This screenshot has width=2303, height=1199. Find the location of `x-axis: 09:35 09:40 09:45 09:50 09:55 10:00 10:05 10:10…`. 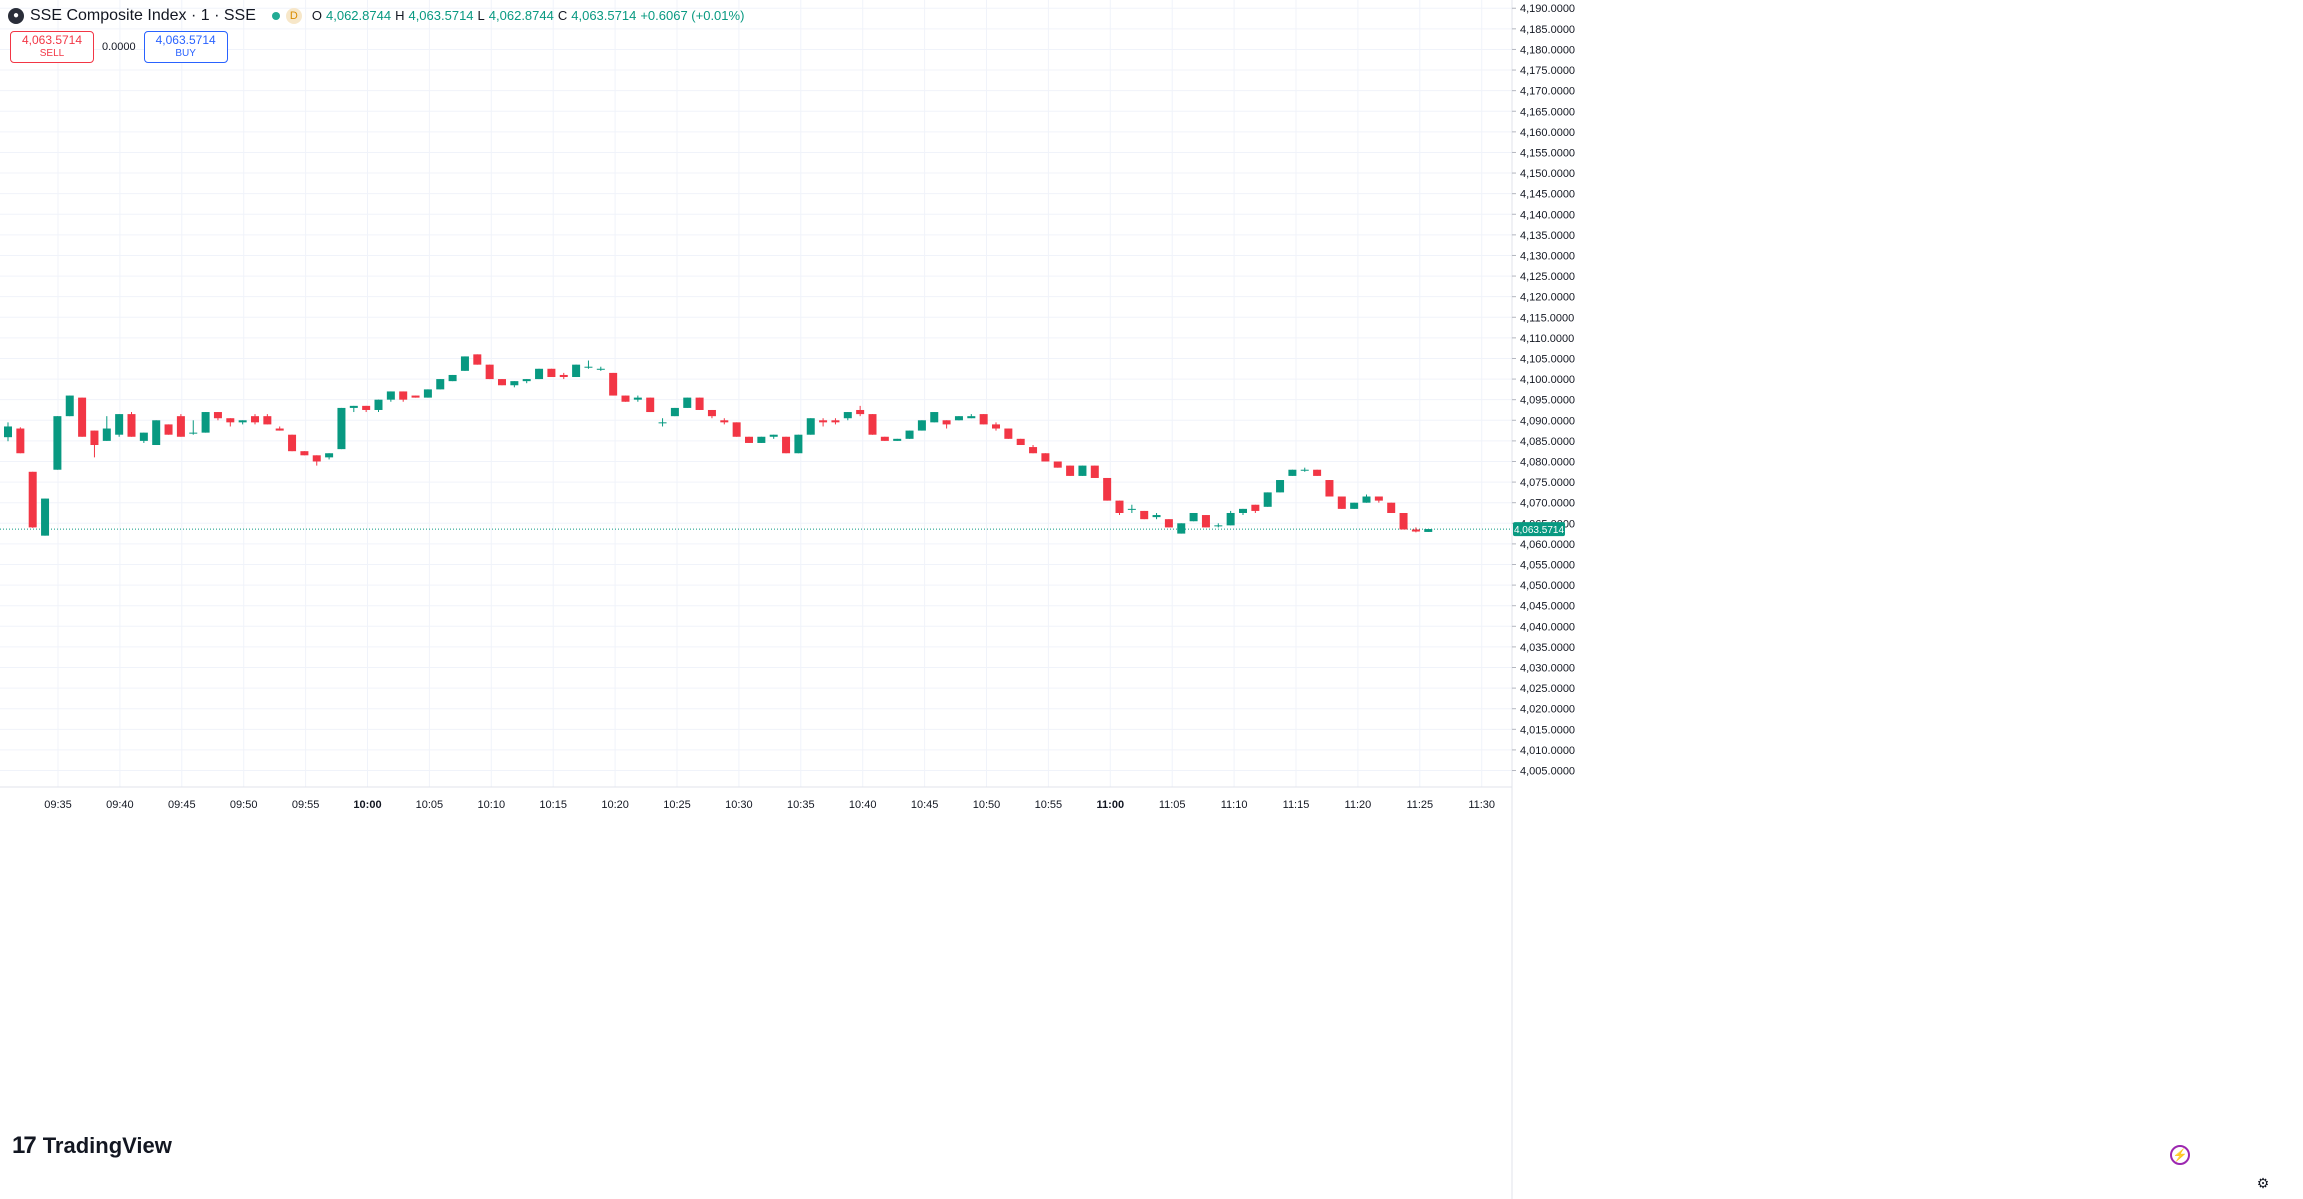

x-axis: 09:35 09:40 09:45 09:50 09:55 10:00 10:05 10:10… is located at coordinates (756, 798).